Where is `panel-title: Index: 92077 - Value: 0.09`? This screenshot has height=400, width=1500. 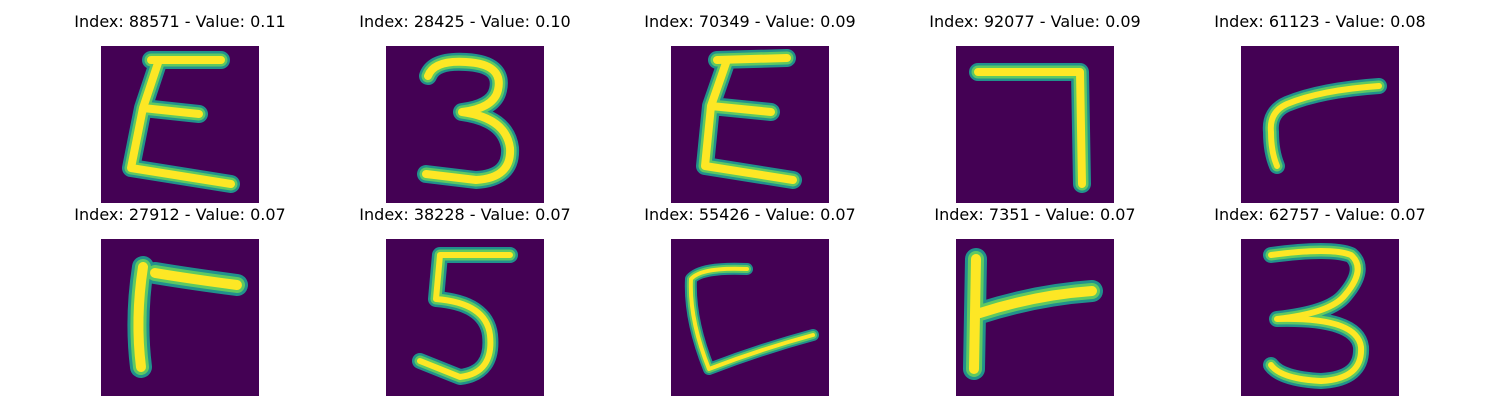 panel-title: Index: 92077 - Value: 0.09 is located at coordinates (1035, 21).